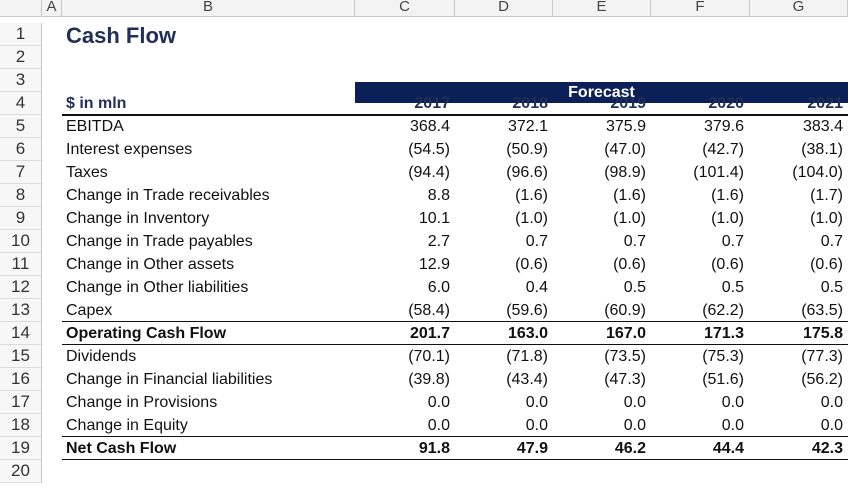 The width and height of the screenshot is (848, 492). What do you see at coordinates (625, 333) in the screenshot?
I see `value-cell: 167.0` at bounding box center [625, 333].